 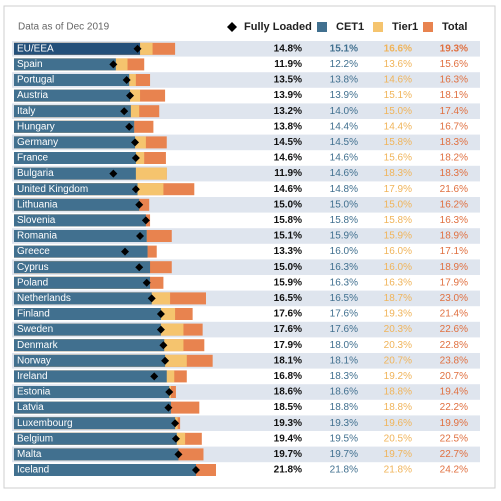 I want to click on value-label: 14.5%, so click(x=288, y=142).